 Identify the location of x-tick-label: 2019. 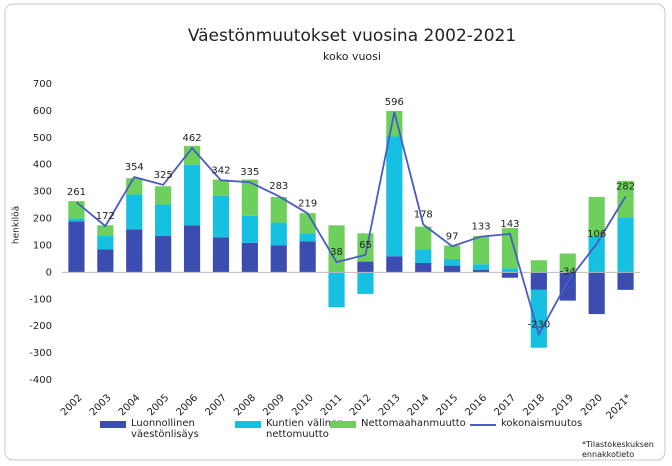
(563, 405).